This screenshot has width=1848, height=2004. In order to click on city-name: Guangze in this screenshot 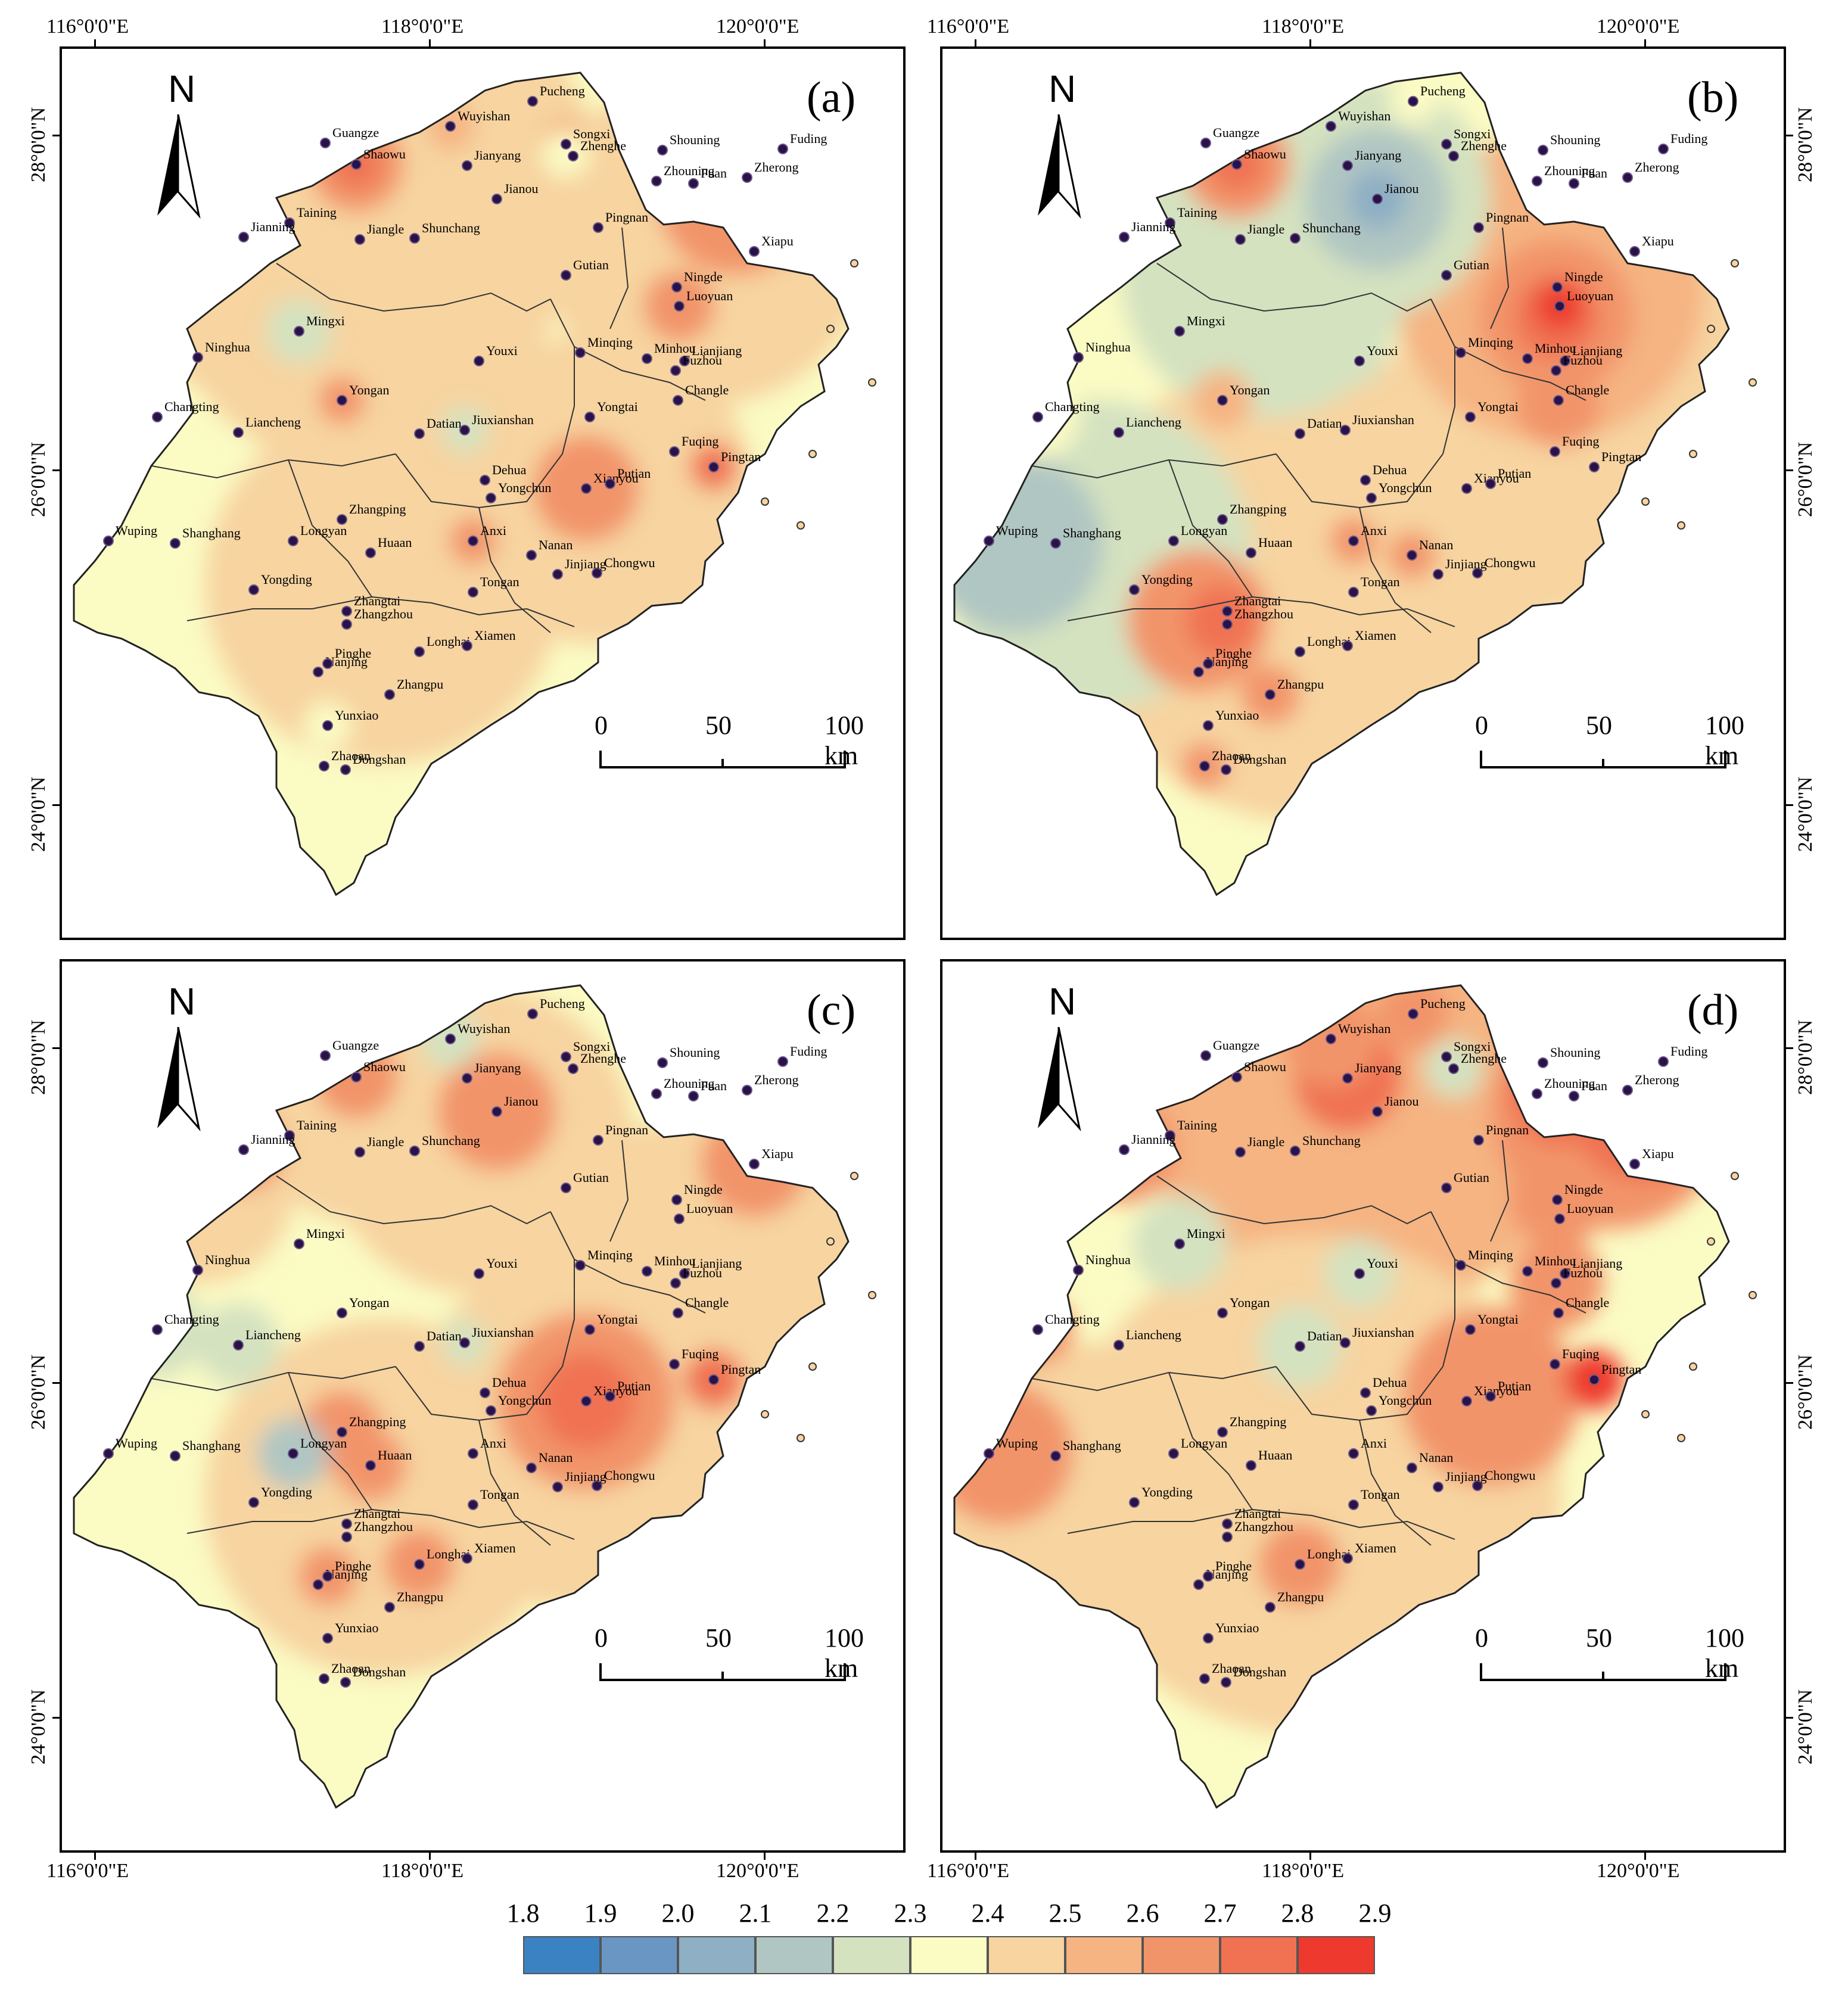, I will do `click(355, 1045)`.